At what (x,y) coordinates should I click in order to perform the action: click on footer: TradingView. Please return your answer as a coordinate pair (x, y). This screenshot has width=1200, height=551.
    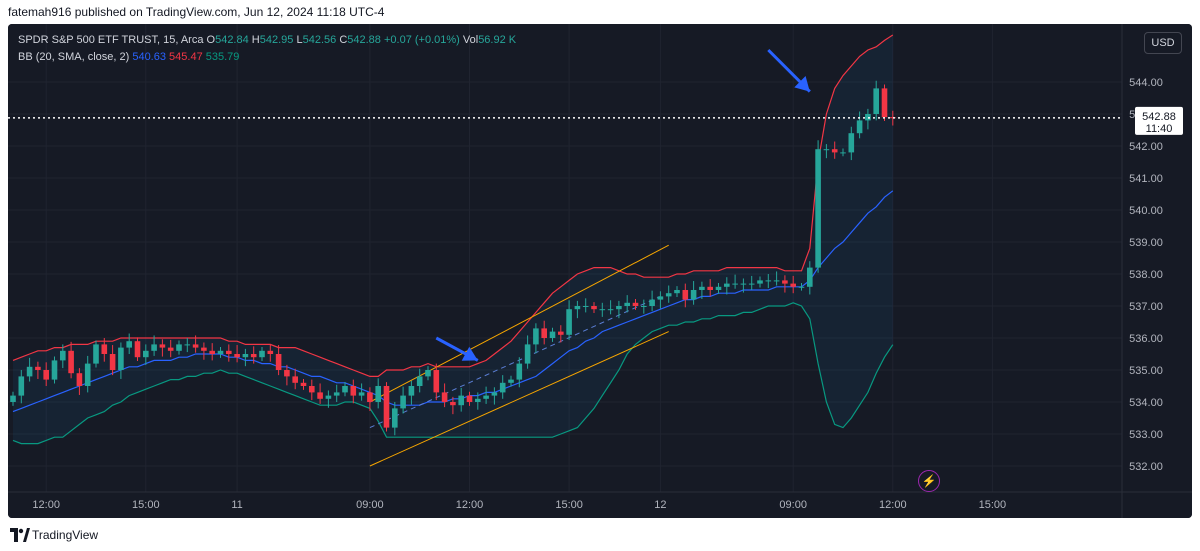
    Looking at the image, I should click on (600, 534).